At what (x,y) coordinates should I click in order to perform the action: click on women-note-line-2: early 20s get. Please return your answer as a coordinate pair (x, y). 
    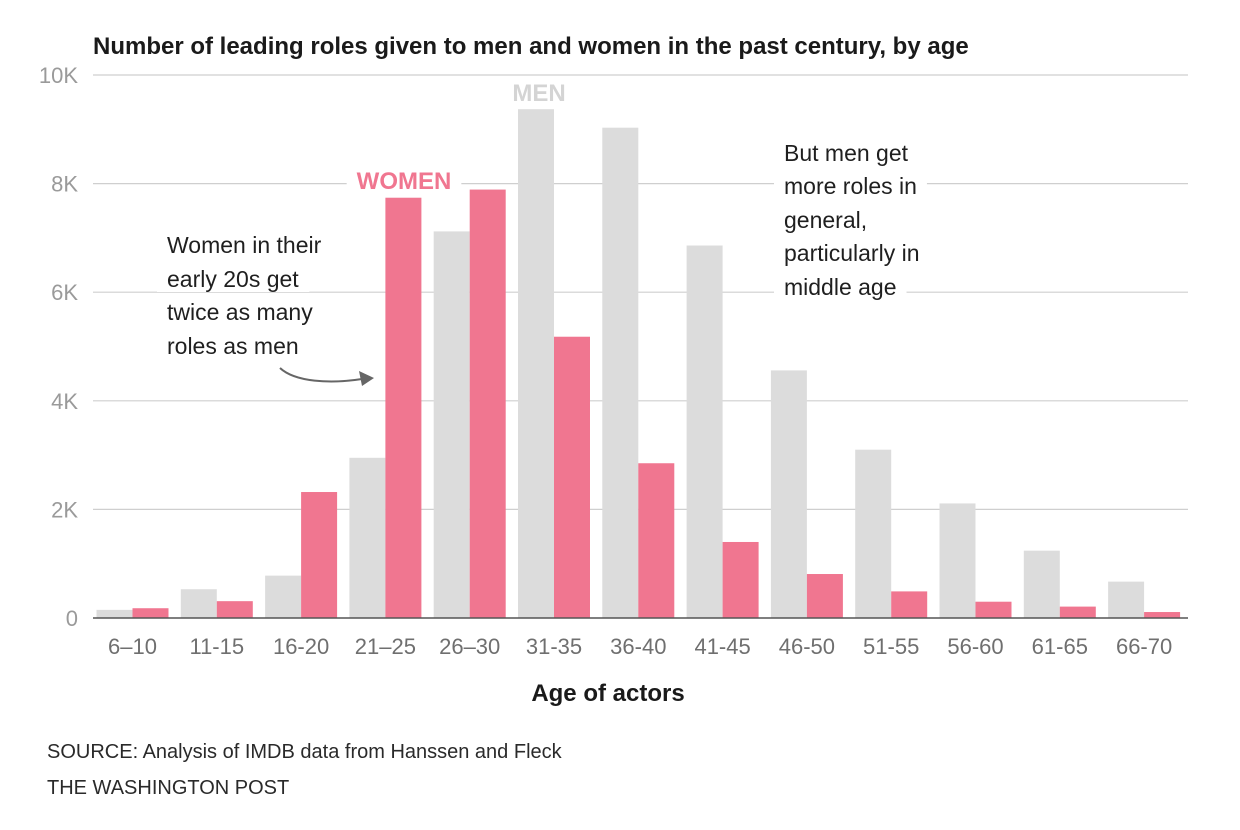
    Looking at the image, I should click on (233, 279).